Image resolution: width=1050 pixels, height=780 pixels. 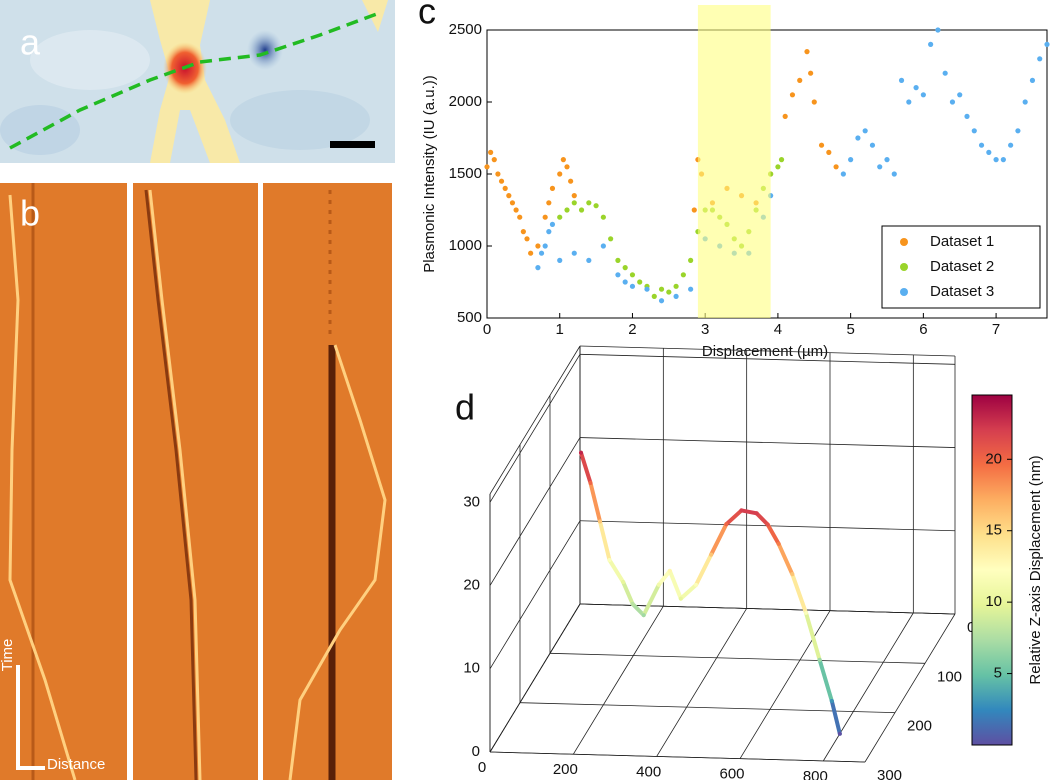 I want to click on y-tick-label: 500, so click(x=469, y=317).